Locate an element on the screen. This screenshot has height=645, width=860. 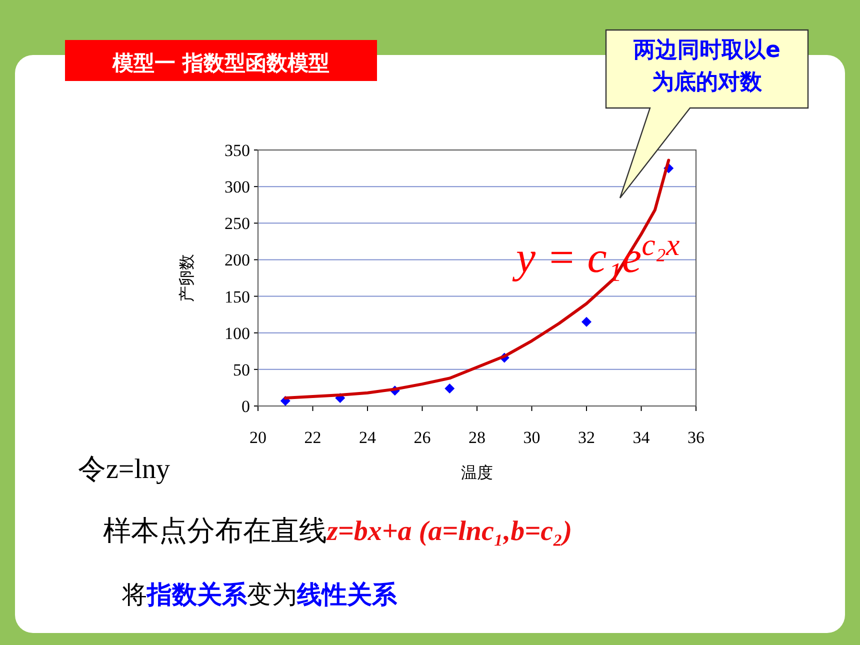
x-tick-label: 32 is located at coordinates (586, 437).